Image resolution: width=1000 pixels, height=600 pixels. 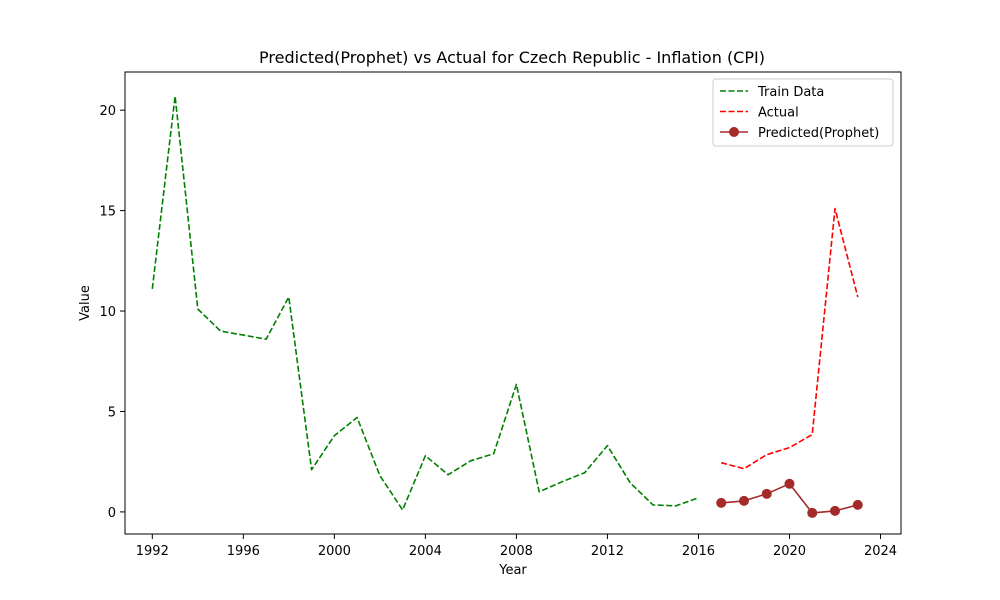 What do you see at coordinates (334, 551) in the screenshot?
I see `x-tick-label: 2000` at bounding box center [334, 551].